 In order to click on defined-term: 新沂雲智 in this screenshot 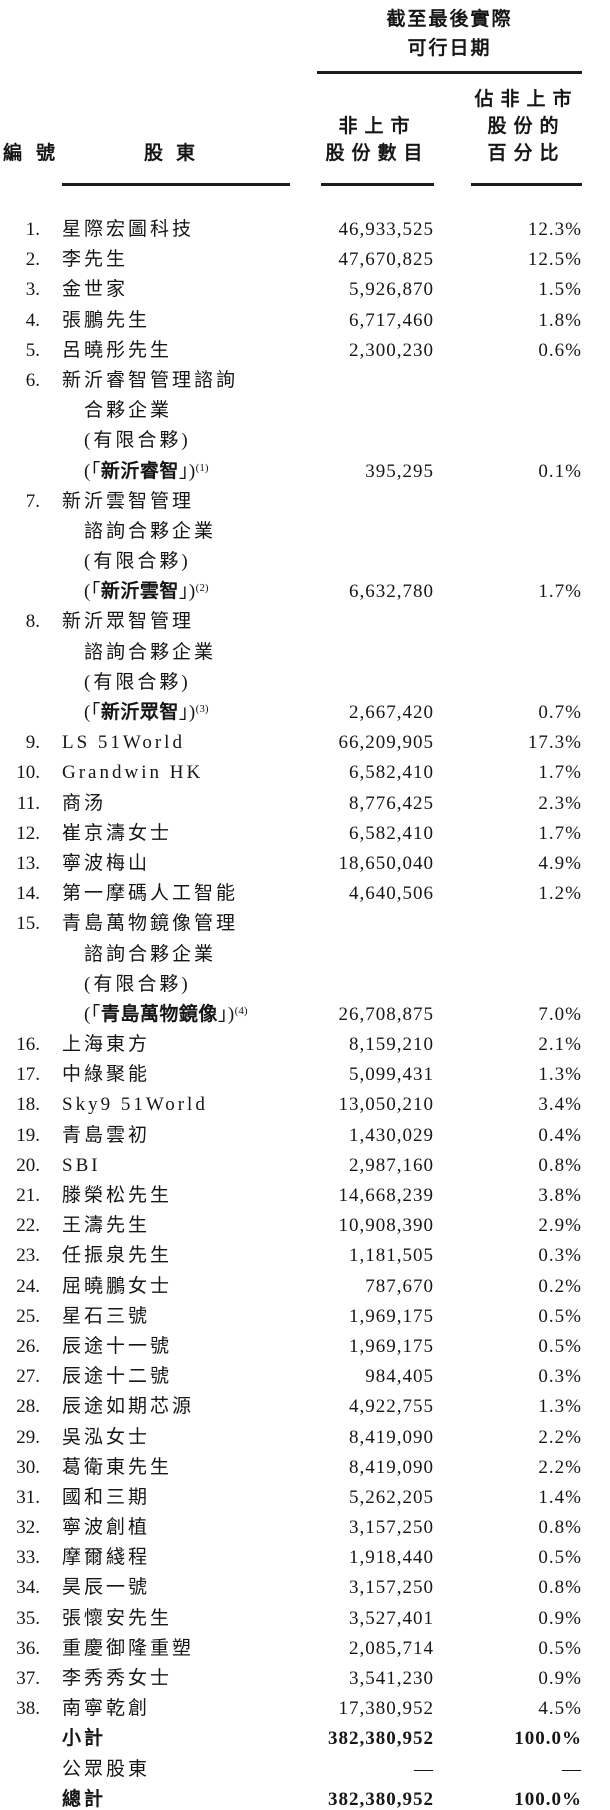, I will do `click(139, 592)`.